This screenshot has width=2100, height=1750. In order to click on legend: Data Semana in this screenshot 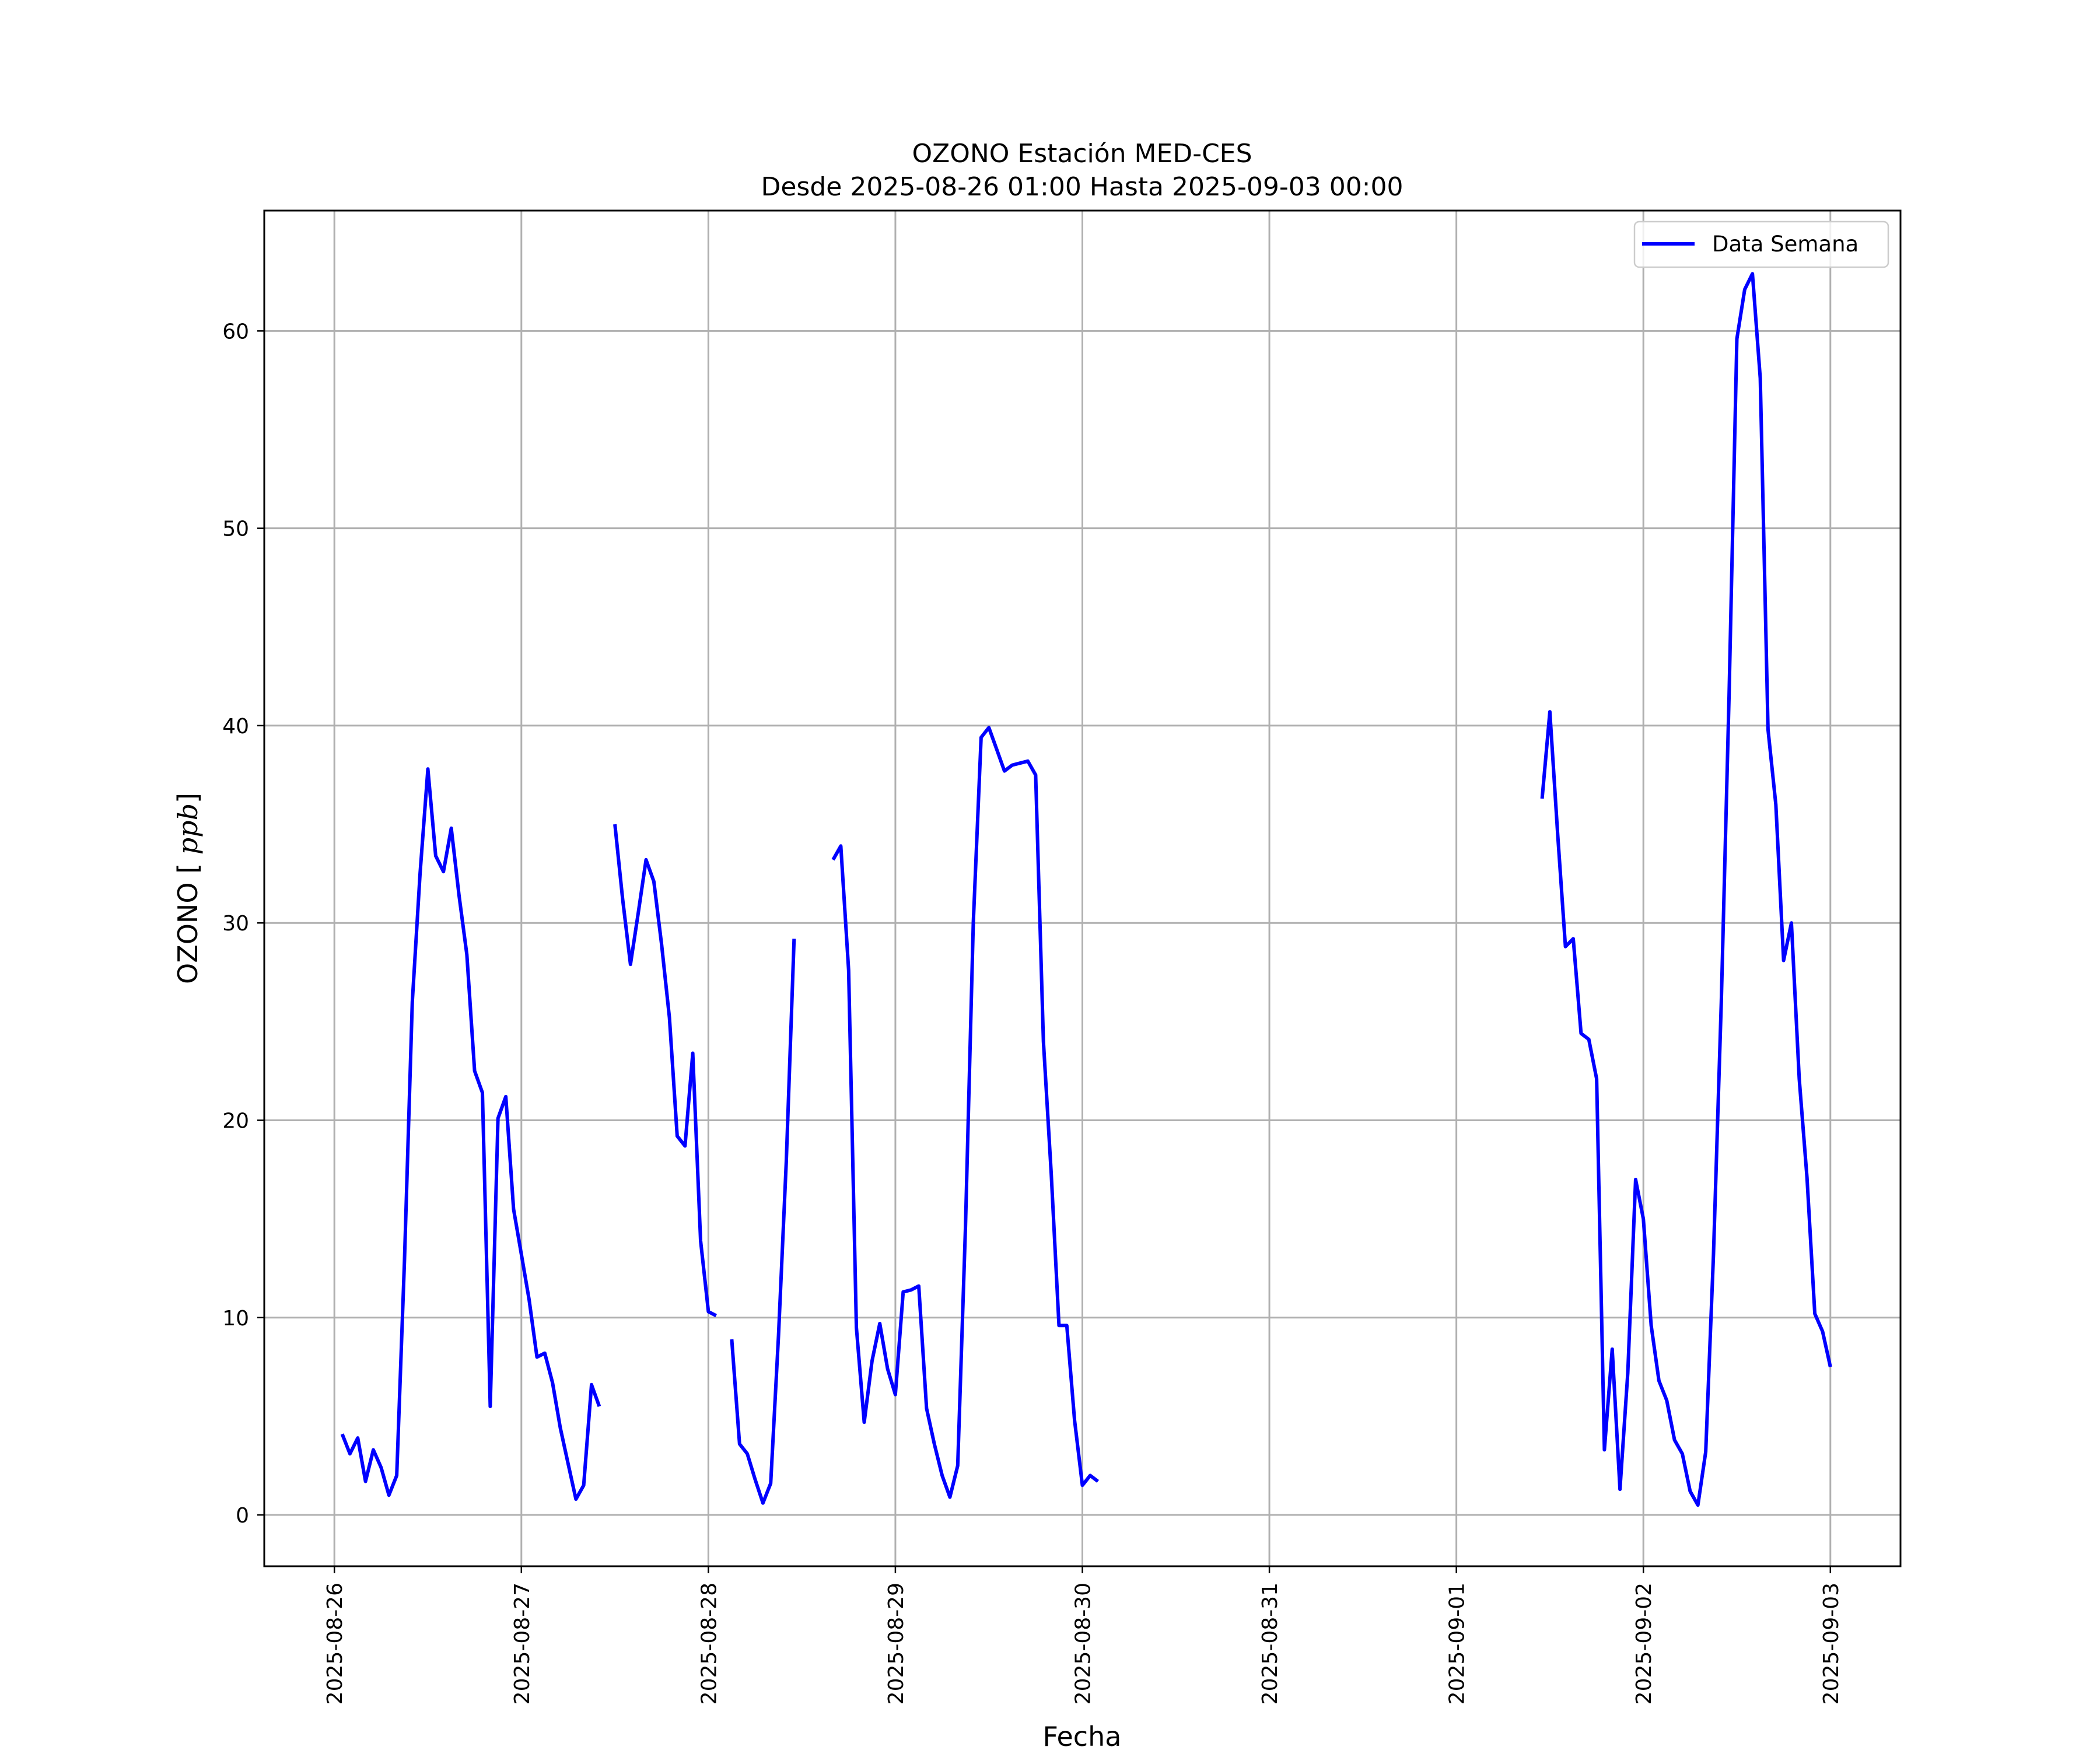, I will do `click(1761, 244)`.